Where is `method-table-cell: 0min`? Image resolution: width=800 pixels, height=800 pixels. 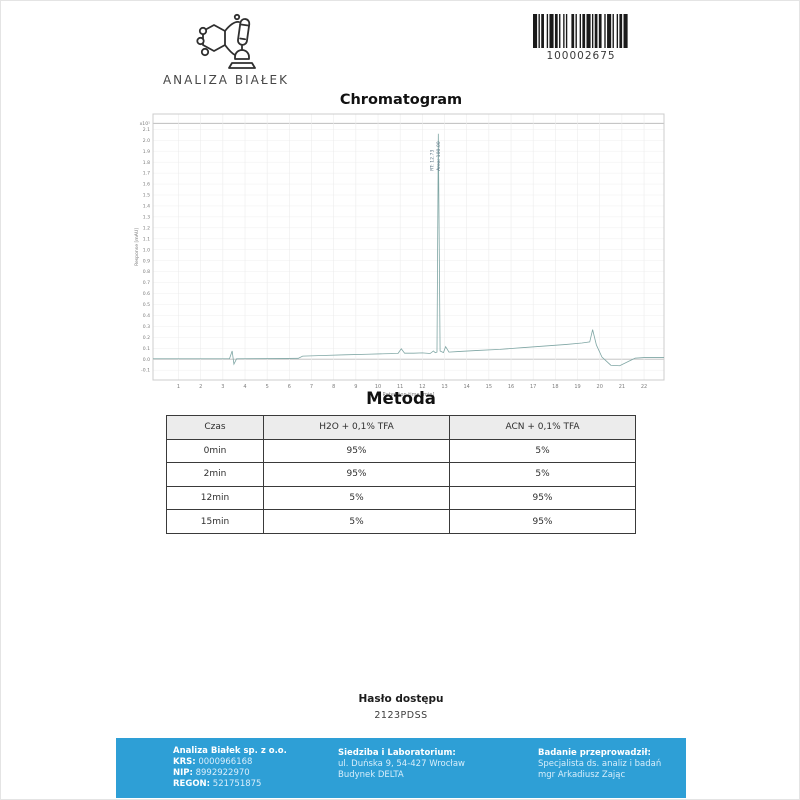 method-table-cell: 0min is located at coordinates (215, 451).